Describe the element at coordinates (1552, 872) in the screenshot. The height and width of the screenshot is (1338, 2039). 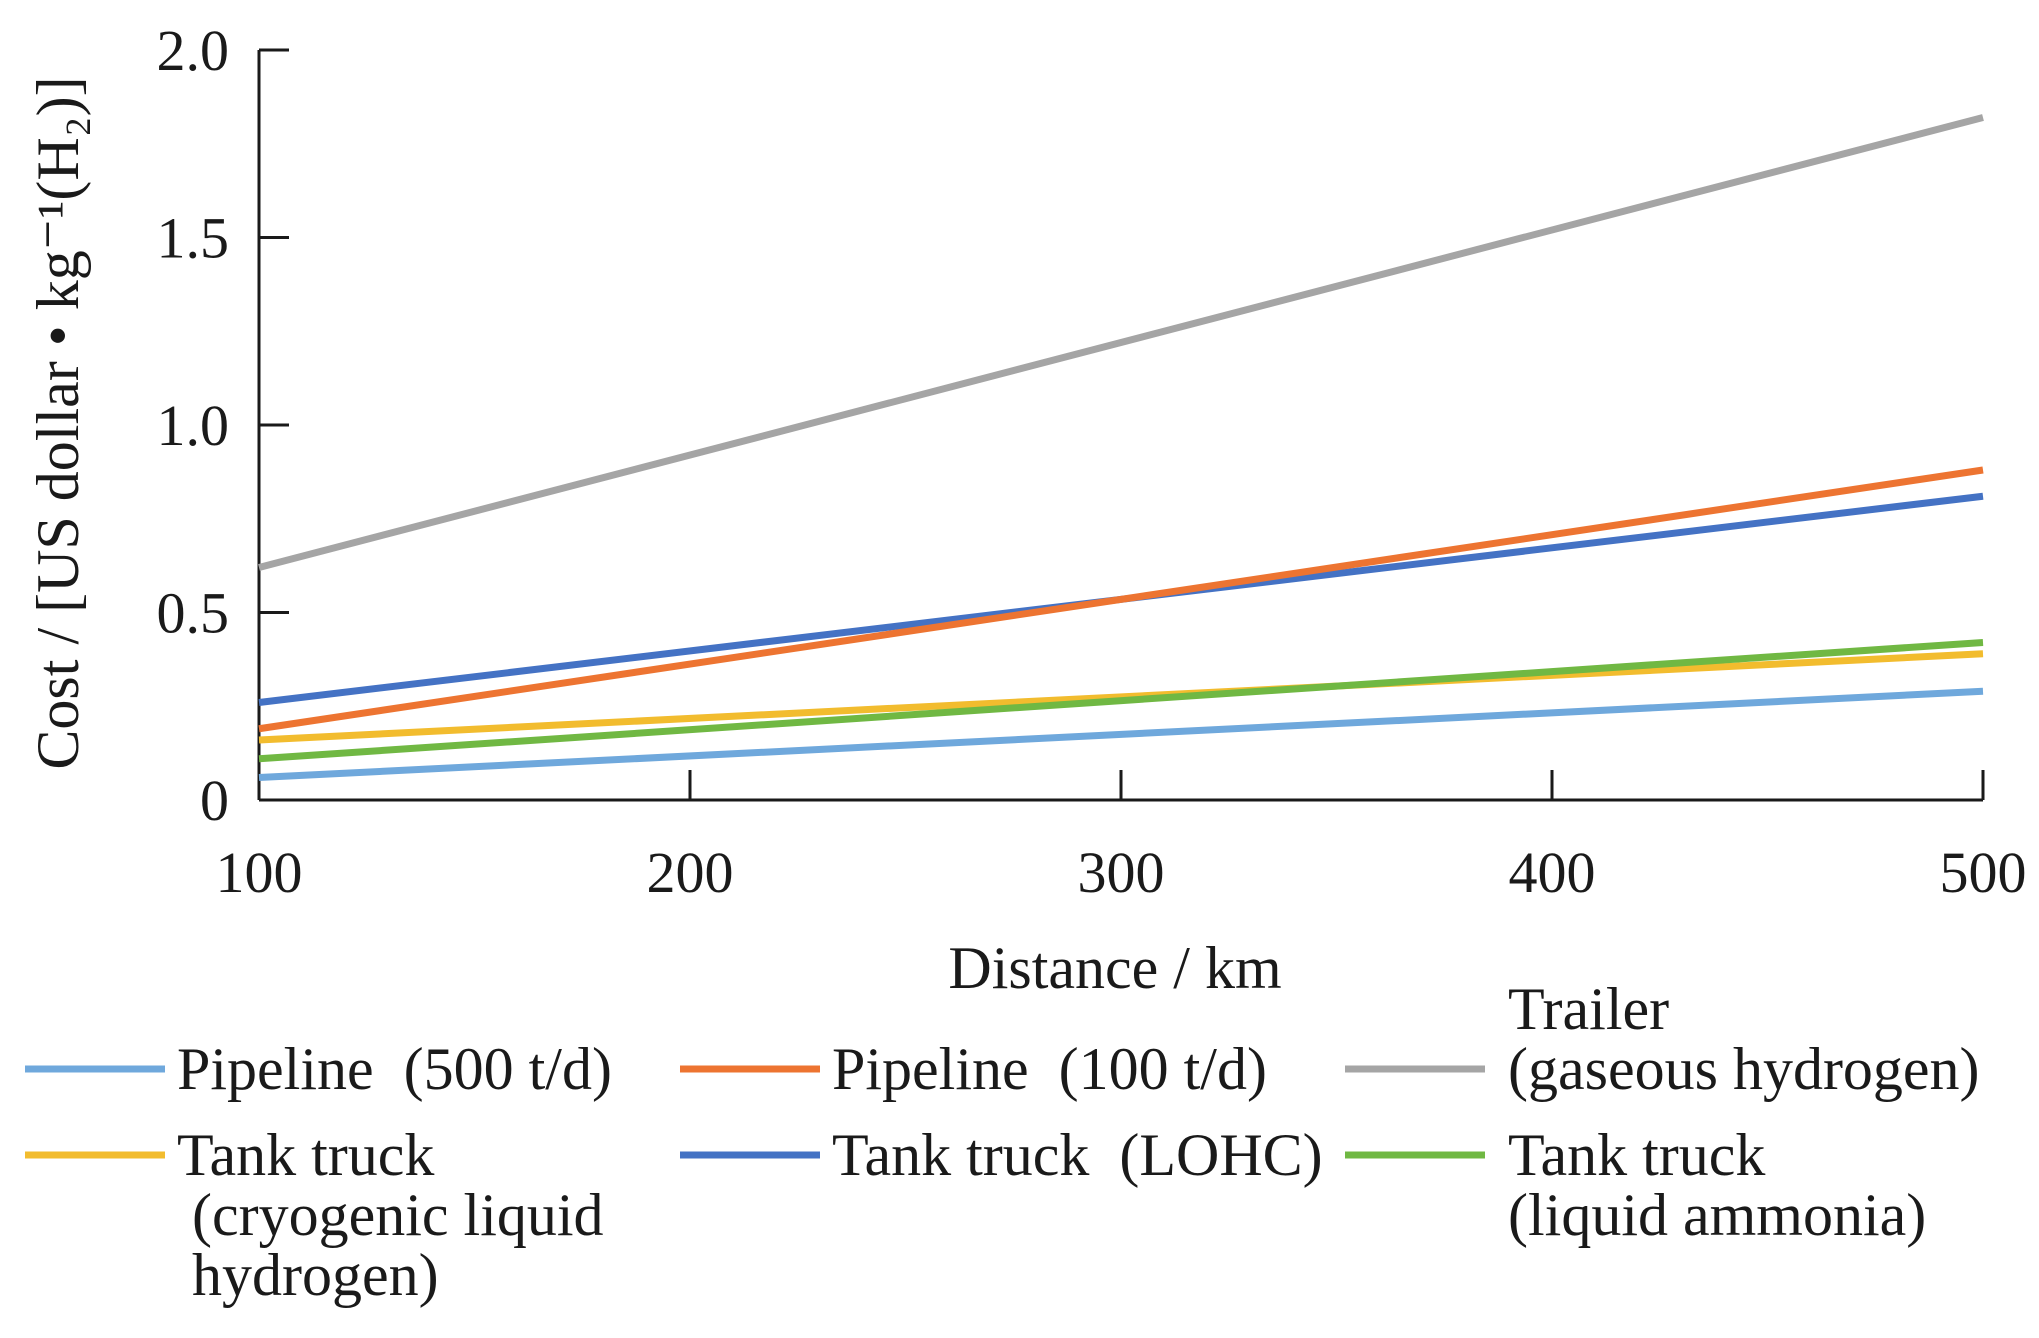
I see `x-tick-label: 400` at that location.